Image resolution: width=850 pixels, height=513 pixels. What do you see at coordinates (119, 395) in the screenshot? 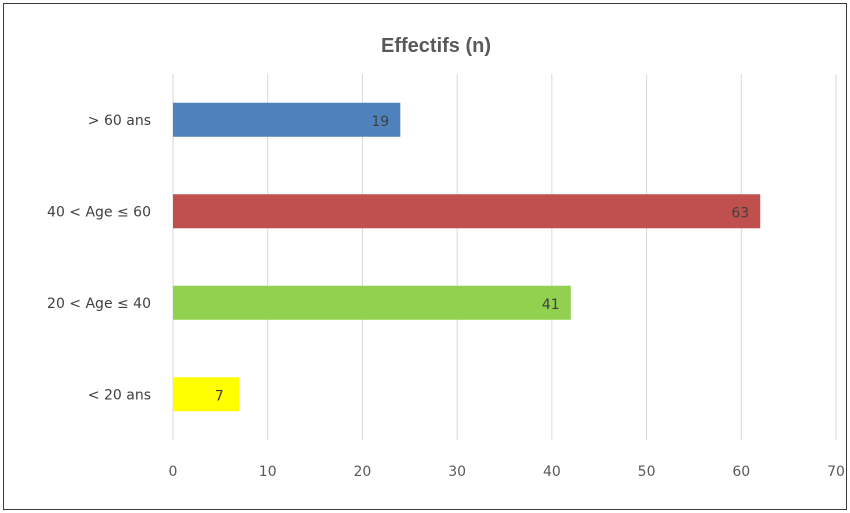
I see `category-label: < 20 ans` at bounding box center [119, 395].